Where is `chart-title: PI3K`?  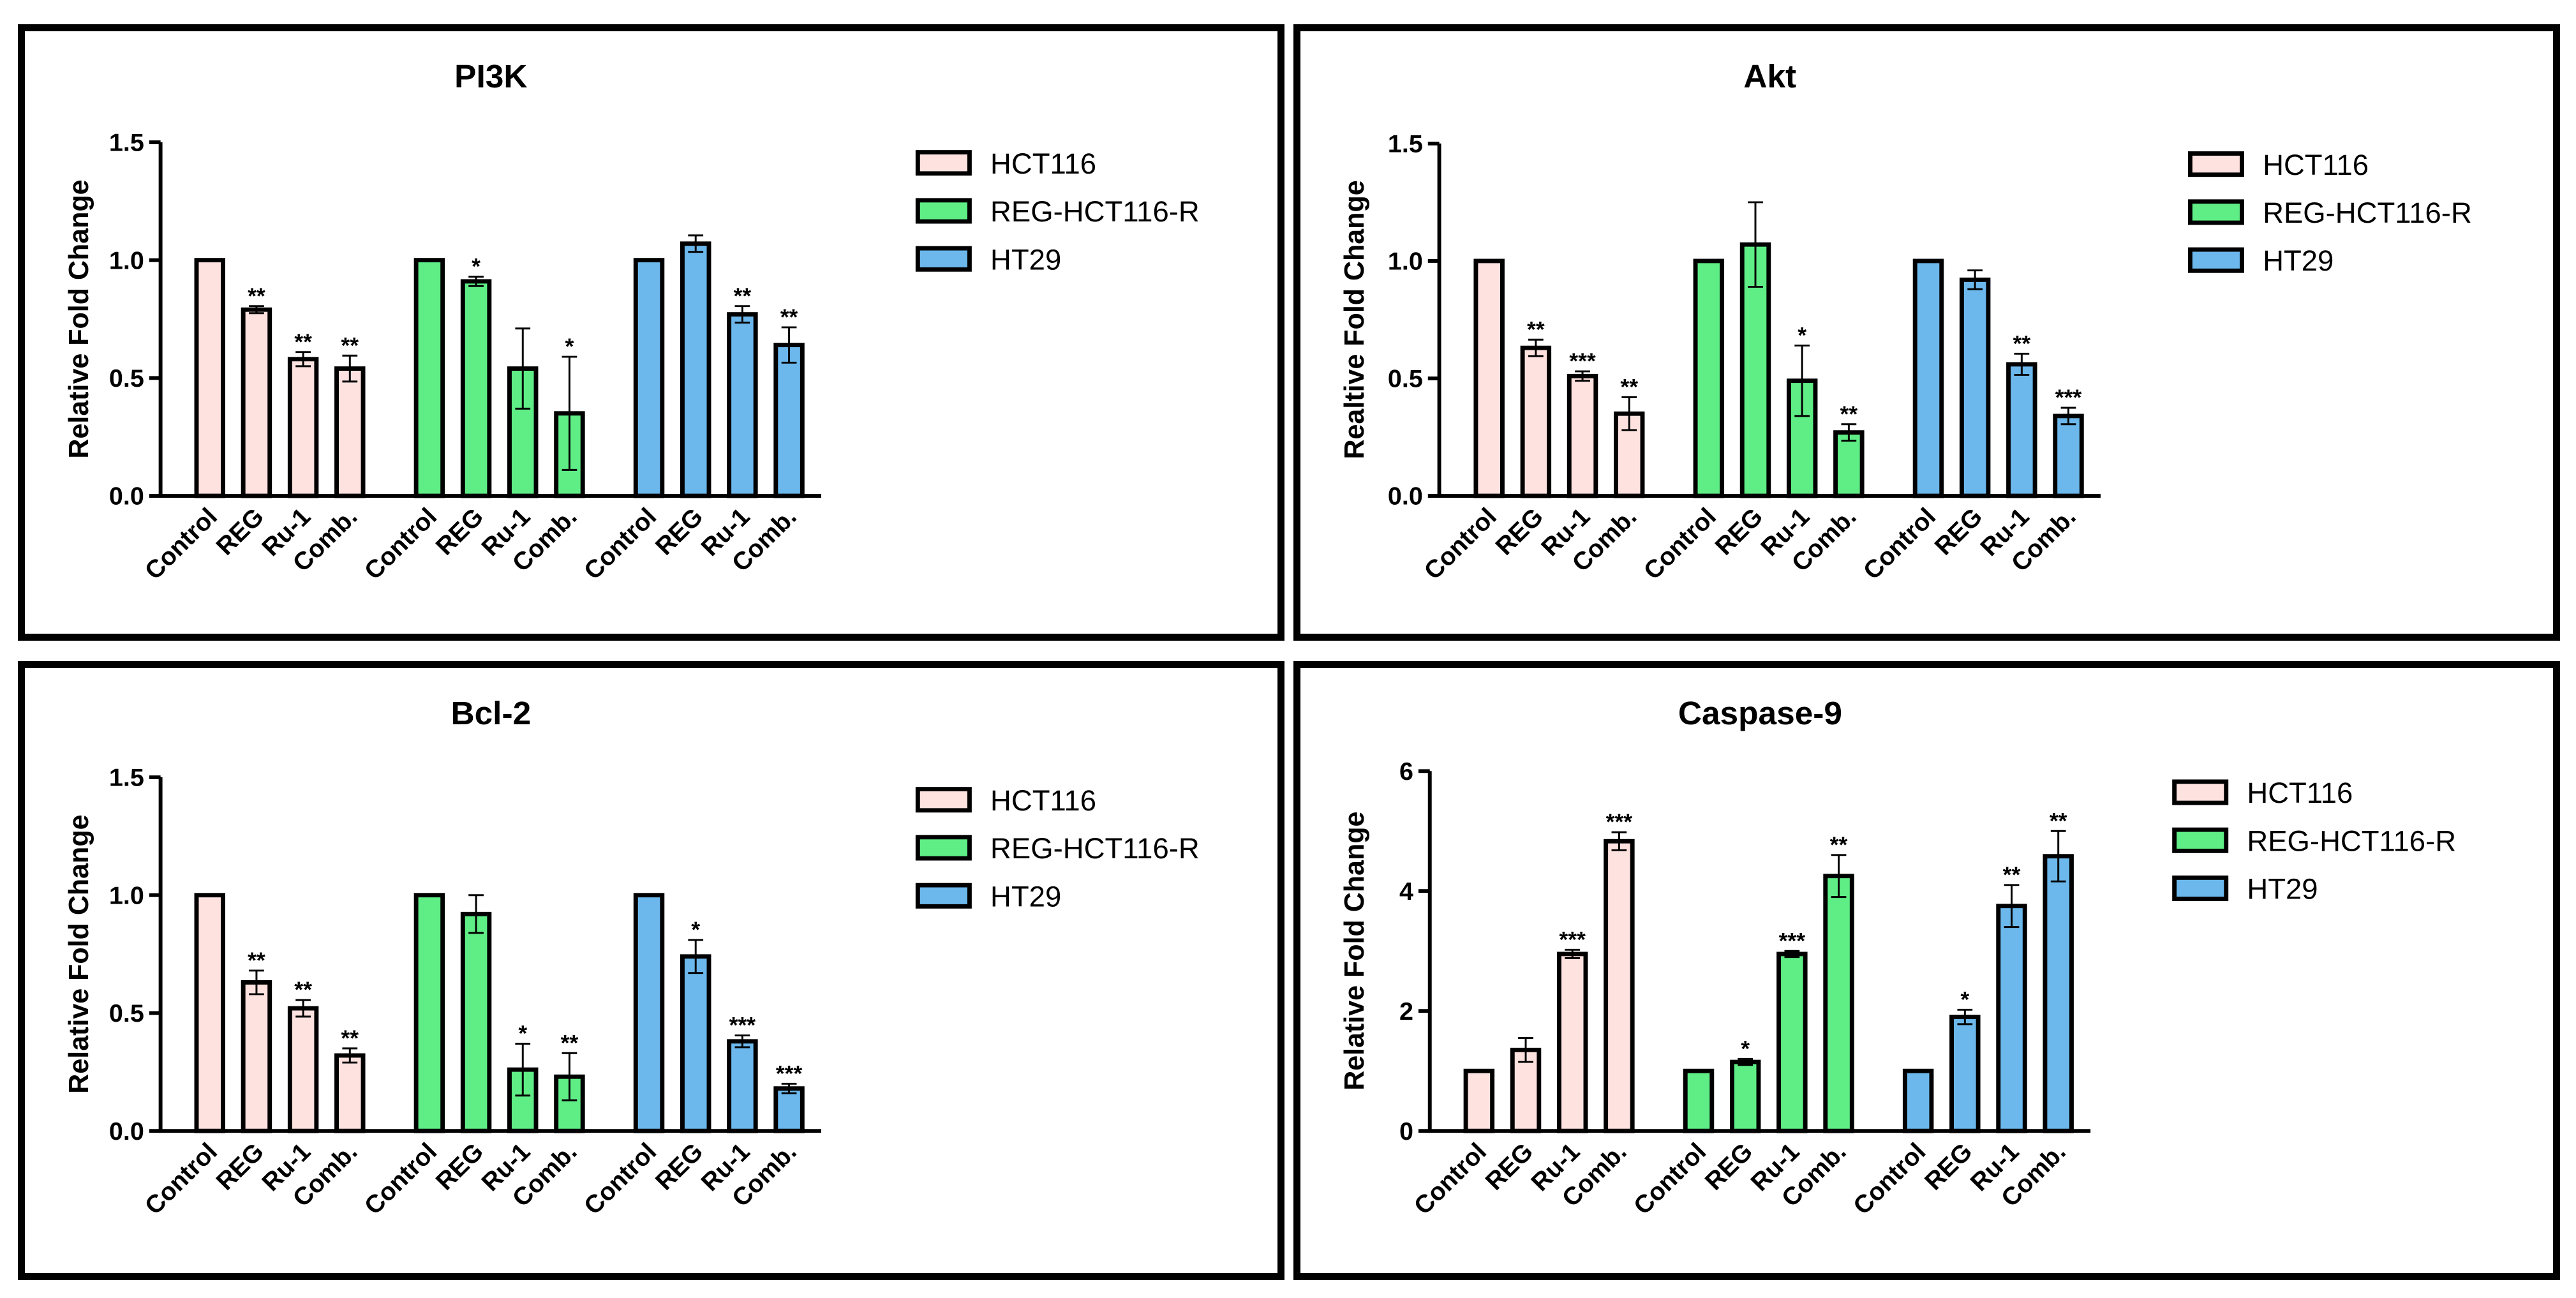 chart-title: PI3K is located at coordinates (490, 76).